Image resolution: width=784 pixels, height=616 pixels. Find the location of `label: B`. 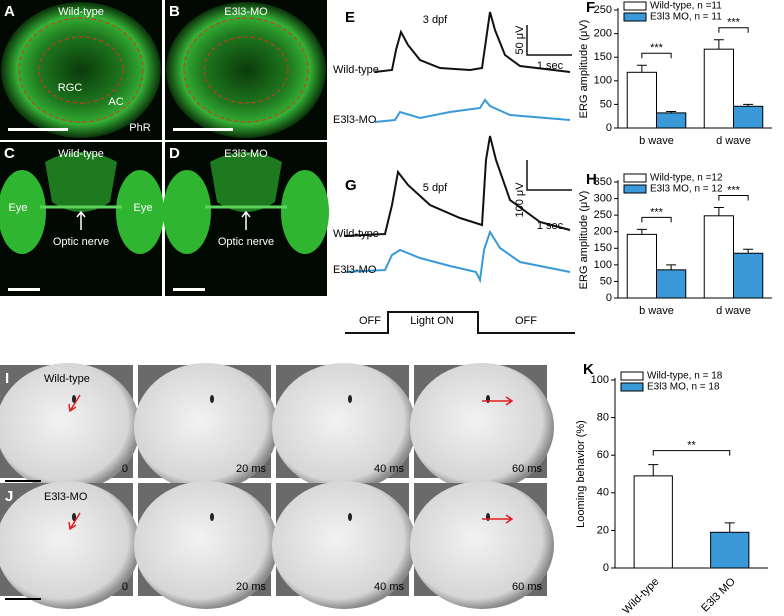

label: B is located at coordinates (174, 11).